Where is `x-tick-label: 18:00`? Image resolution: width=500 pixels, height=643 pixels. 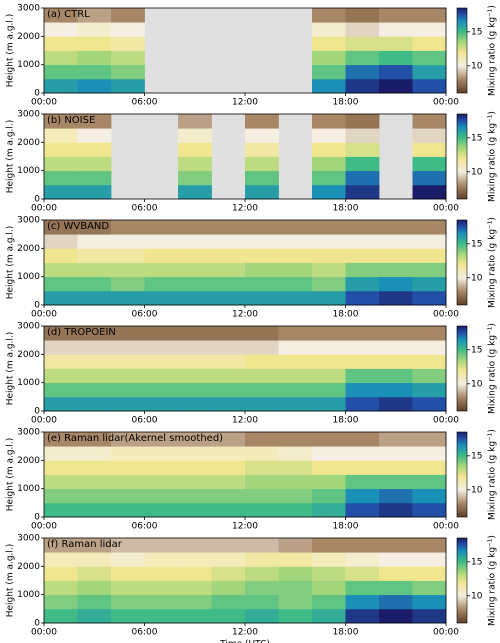
x-tick-label: 18:00 is located at coordinates (346, 103).